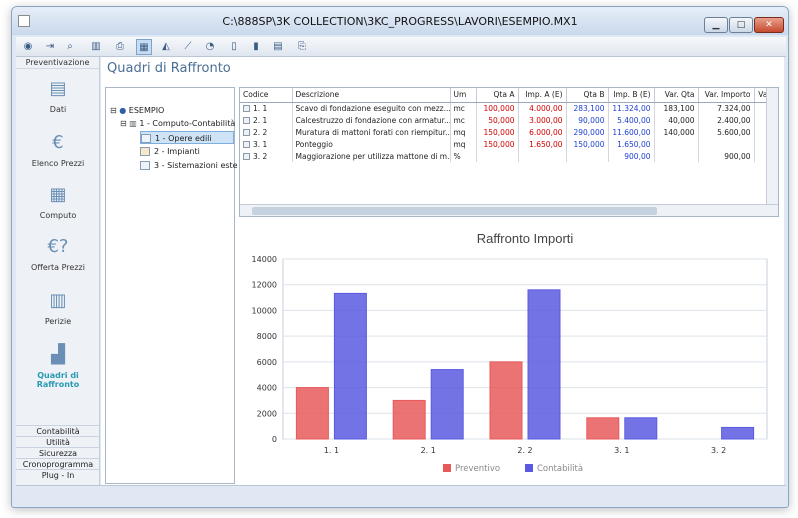 Image resolution: width=798 pixels, height=518 pixels. I want to click on table-cell: 4.000,00, so click(542, 108).